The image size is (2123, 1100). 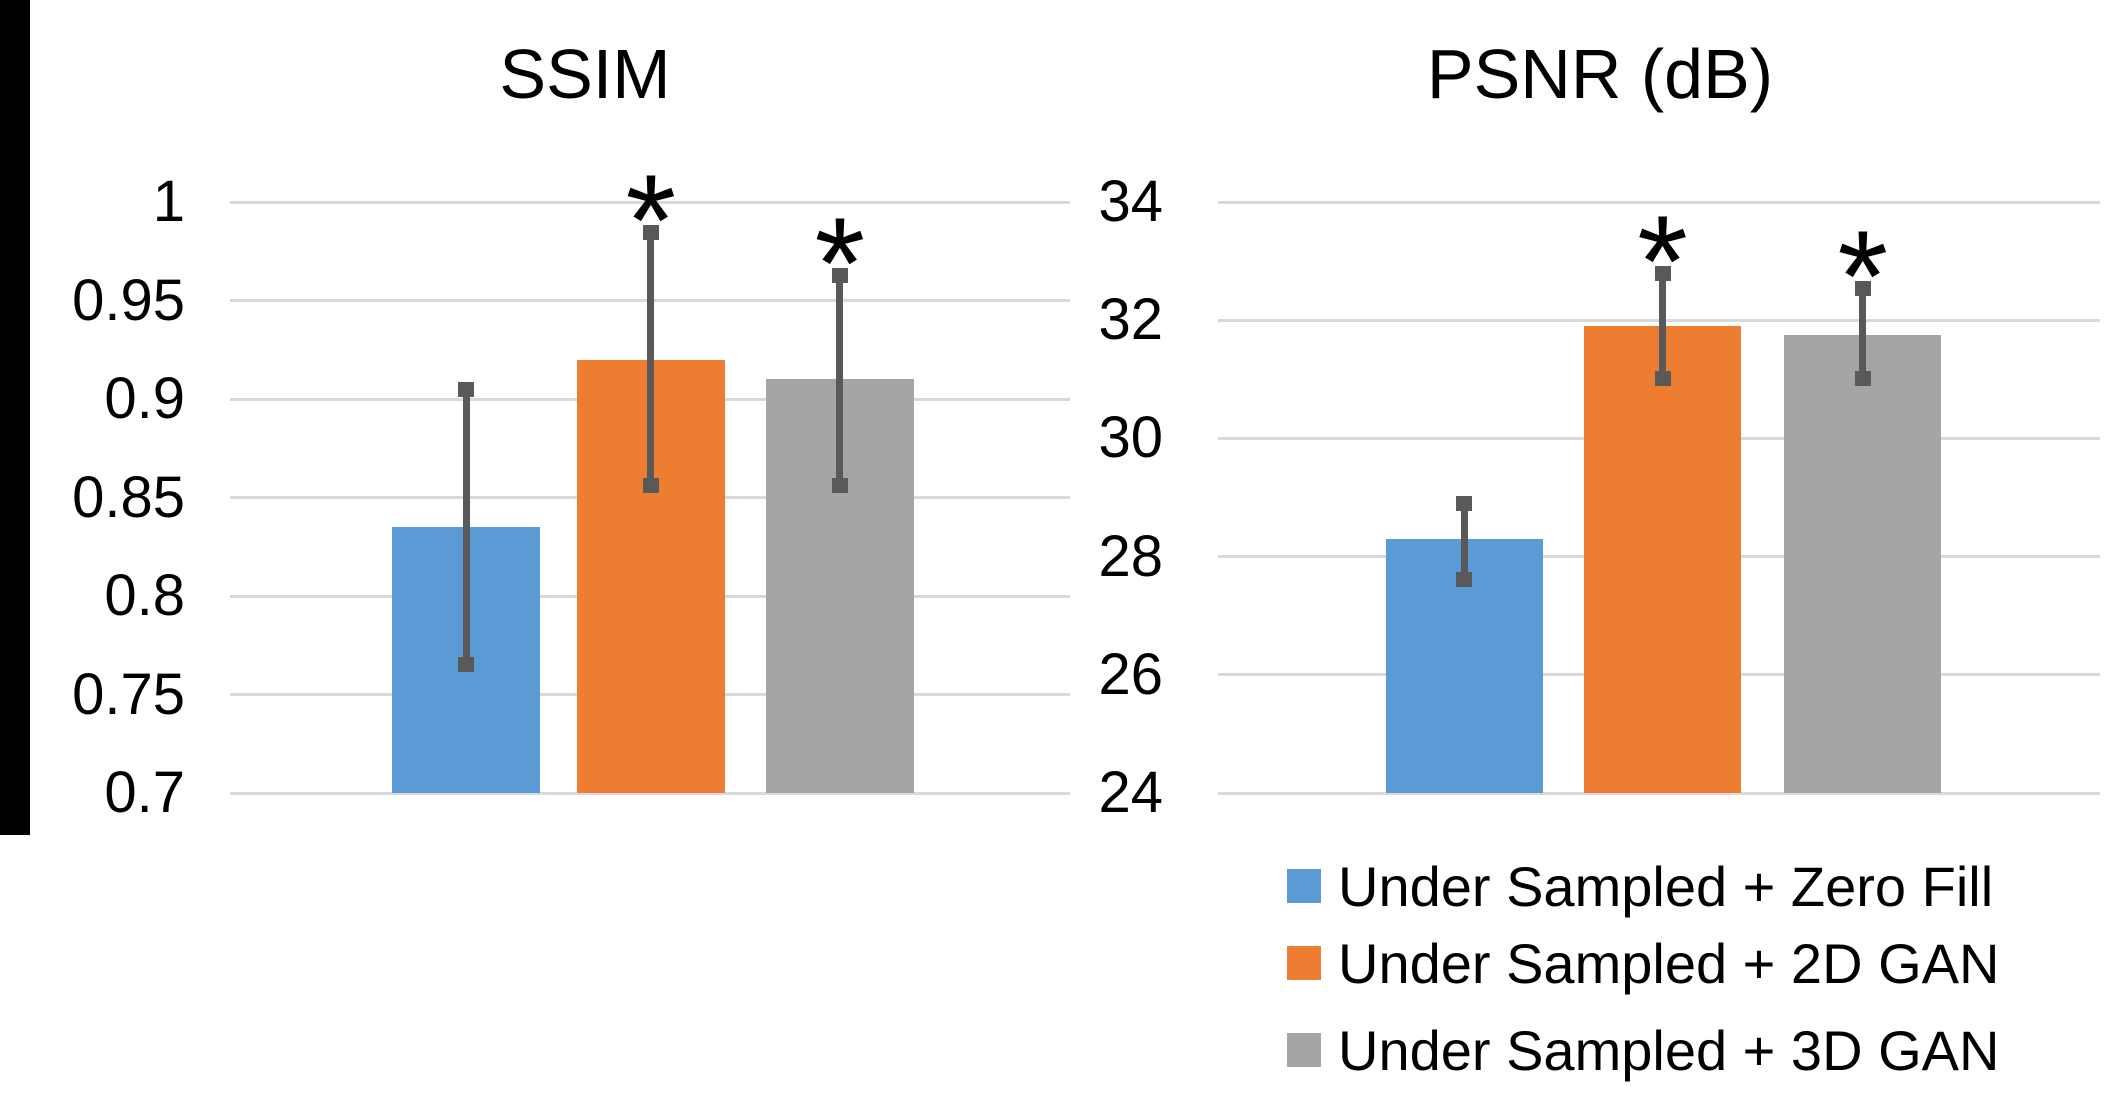 I want to click on psnr-error-bar-2d-gan, so click(x=1663, y=326).